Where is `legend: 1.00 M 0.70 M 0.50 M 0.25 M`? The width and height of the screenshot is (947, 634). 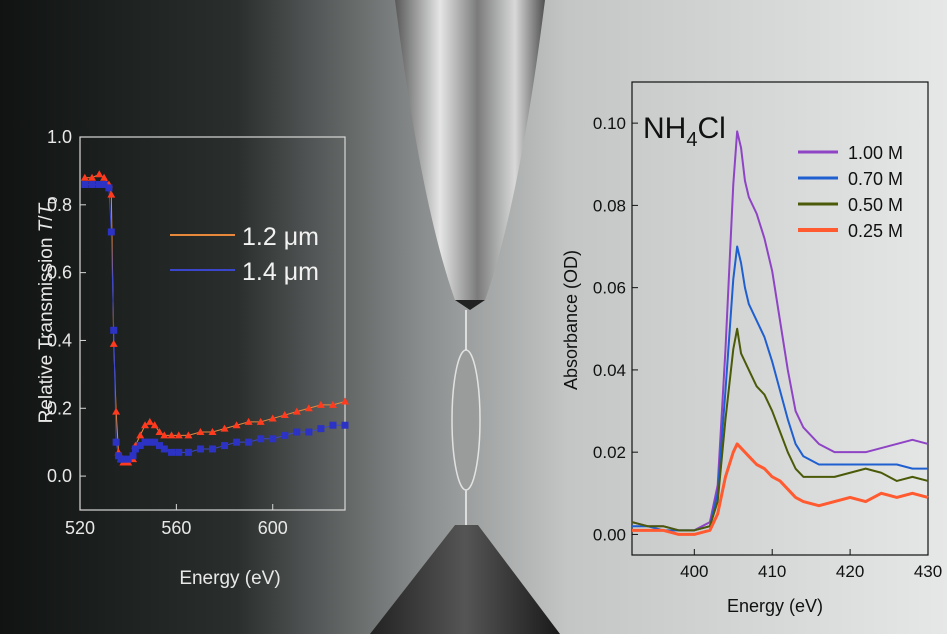
legend: 1.00 M 0.70 M 0.50 M 0.25 M is located at coordinates (850, 192).